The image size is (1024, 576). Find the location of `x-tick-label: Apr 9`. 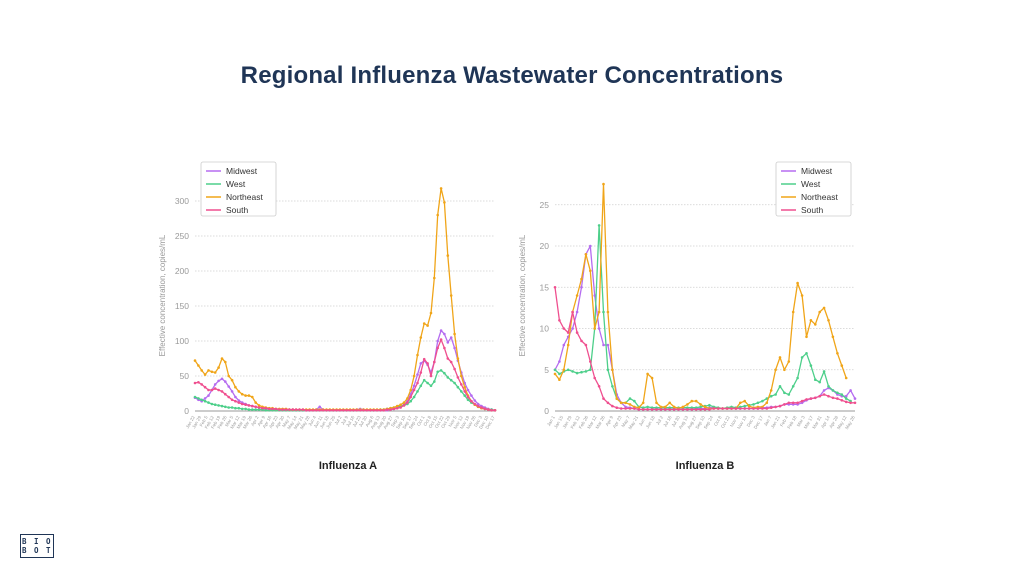

x-tick-label: Apr 9 is located at coordinates (609, 421).